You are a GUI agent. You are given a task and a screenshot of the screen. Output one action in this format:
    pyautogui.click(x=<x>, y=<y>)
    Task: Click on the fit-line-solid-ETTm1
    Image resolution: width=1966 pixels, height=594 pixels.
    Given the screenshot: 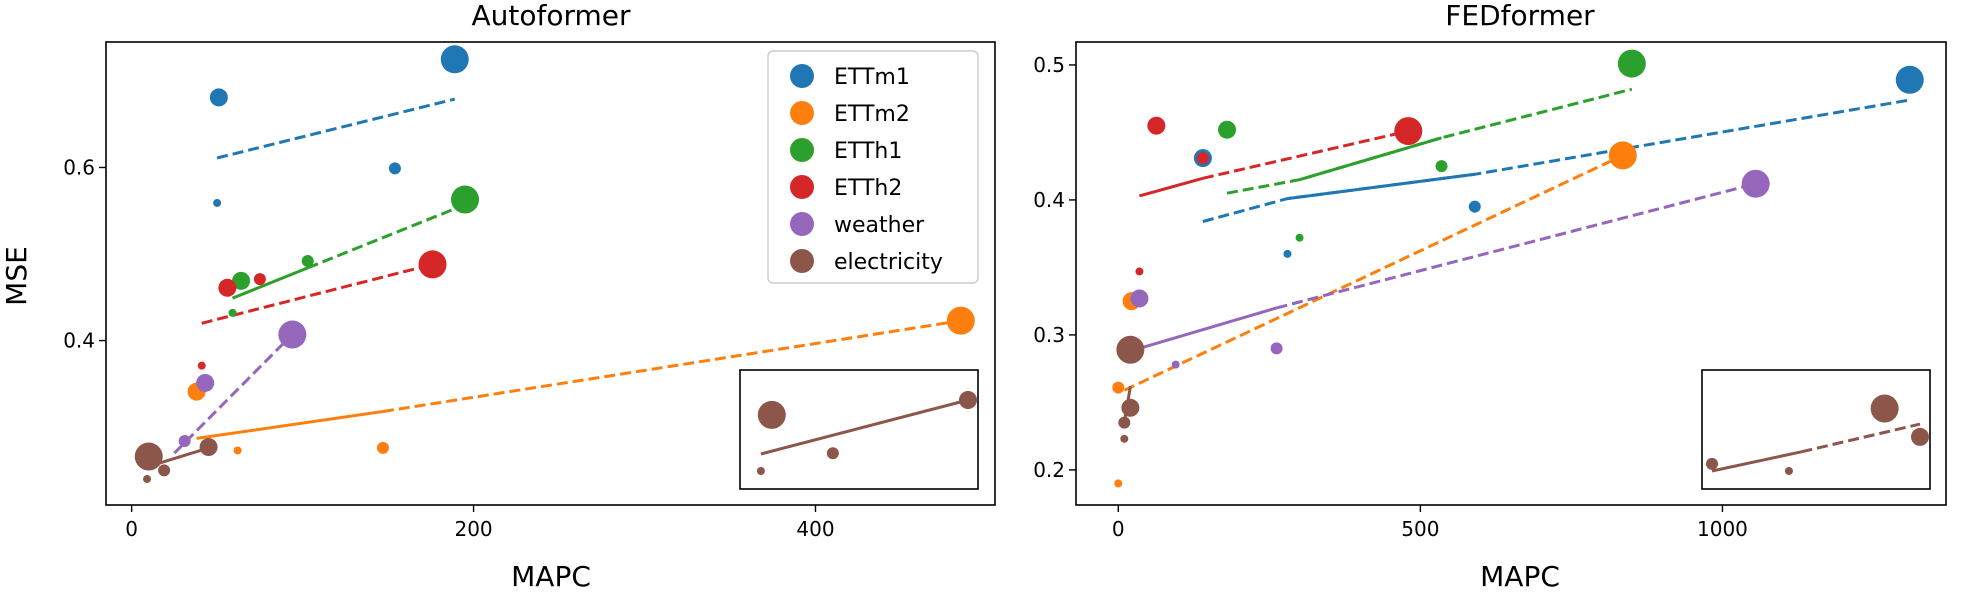 What is the action you would take?
    pyautogui.click(x=1381, y=186)
    